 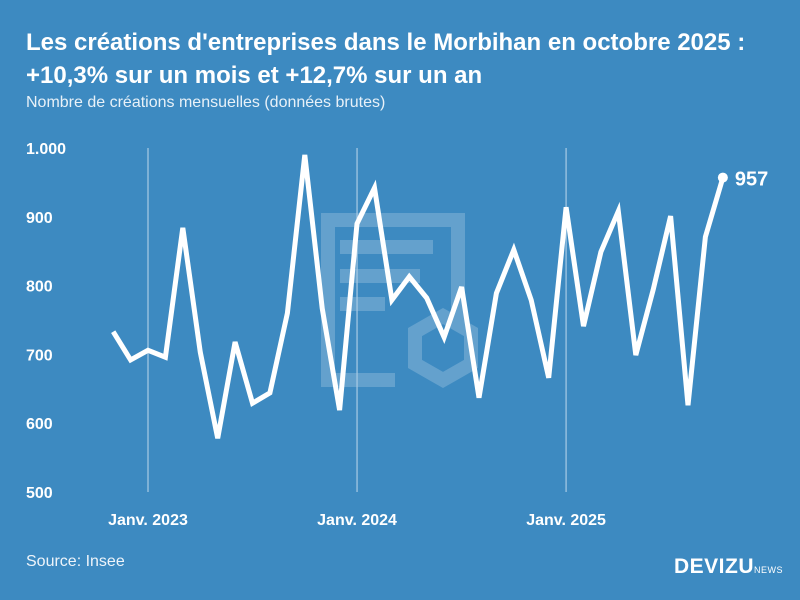 I want to click on brand-name: DEVIZU, so click(x=714, y=566).